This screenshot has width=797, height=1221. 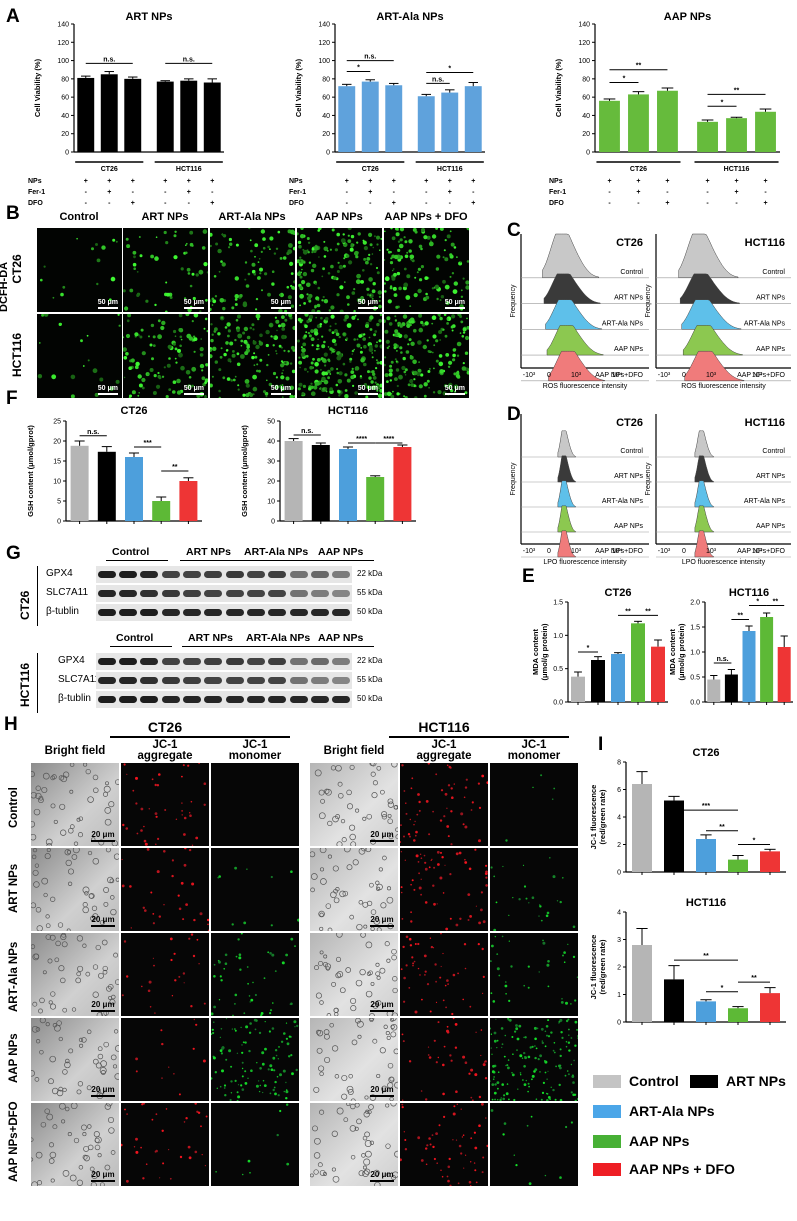 What do you see at coordinates (672, 1111) in the screenshot?
I see `legend-label: ART-Ala NPs` at bounding box center [672, 1111].